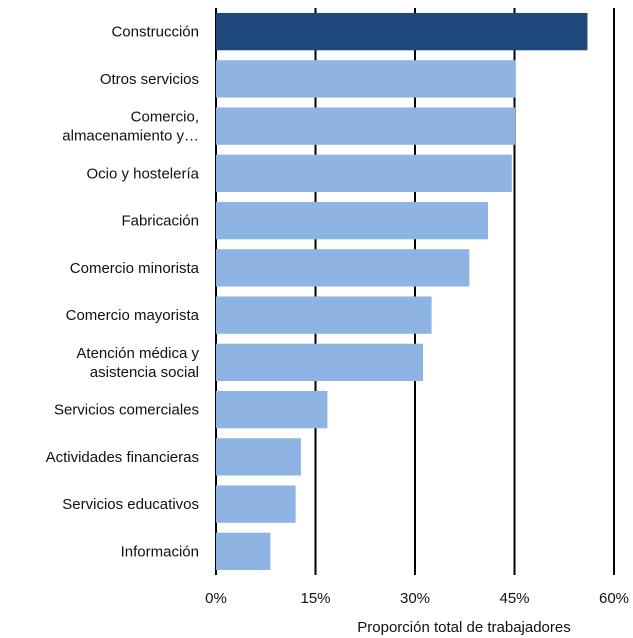  What do you see at coordinates (514, 598) in the screenshot?
I see `x-tick-label-3: 45%` at bounding box center [514, 598].